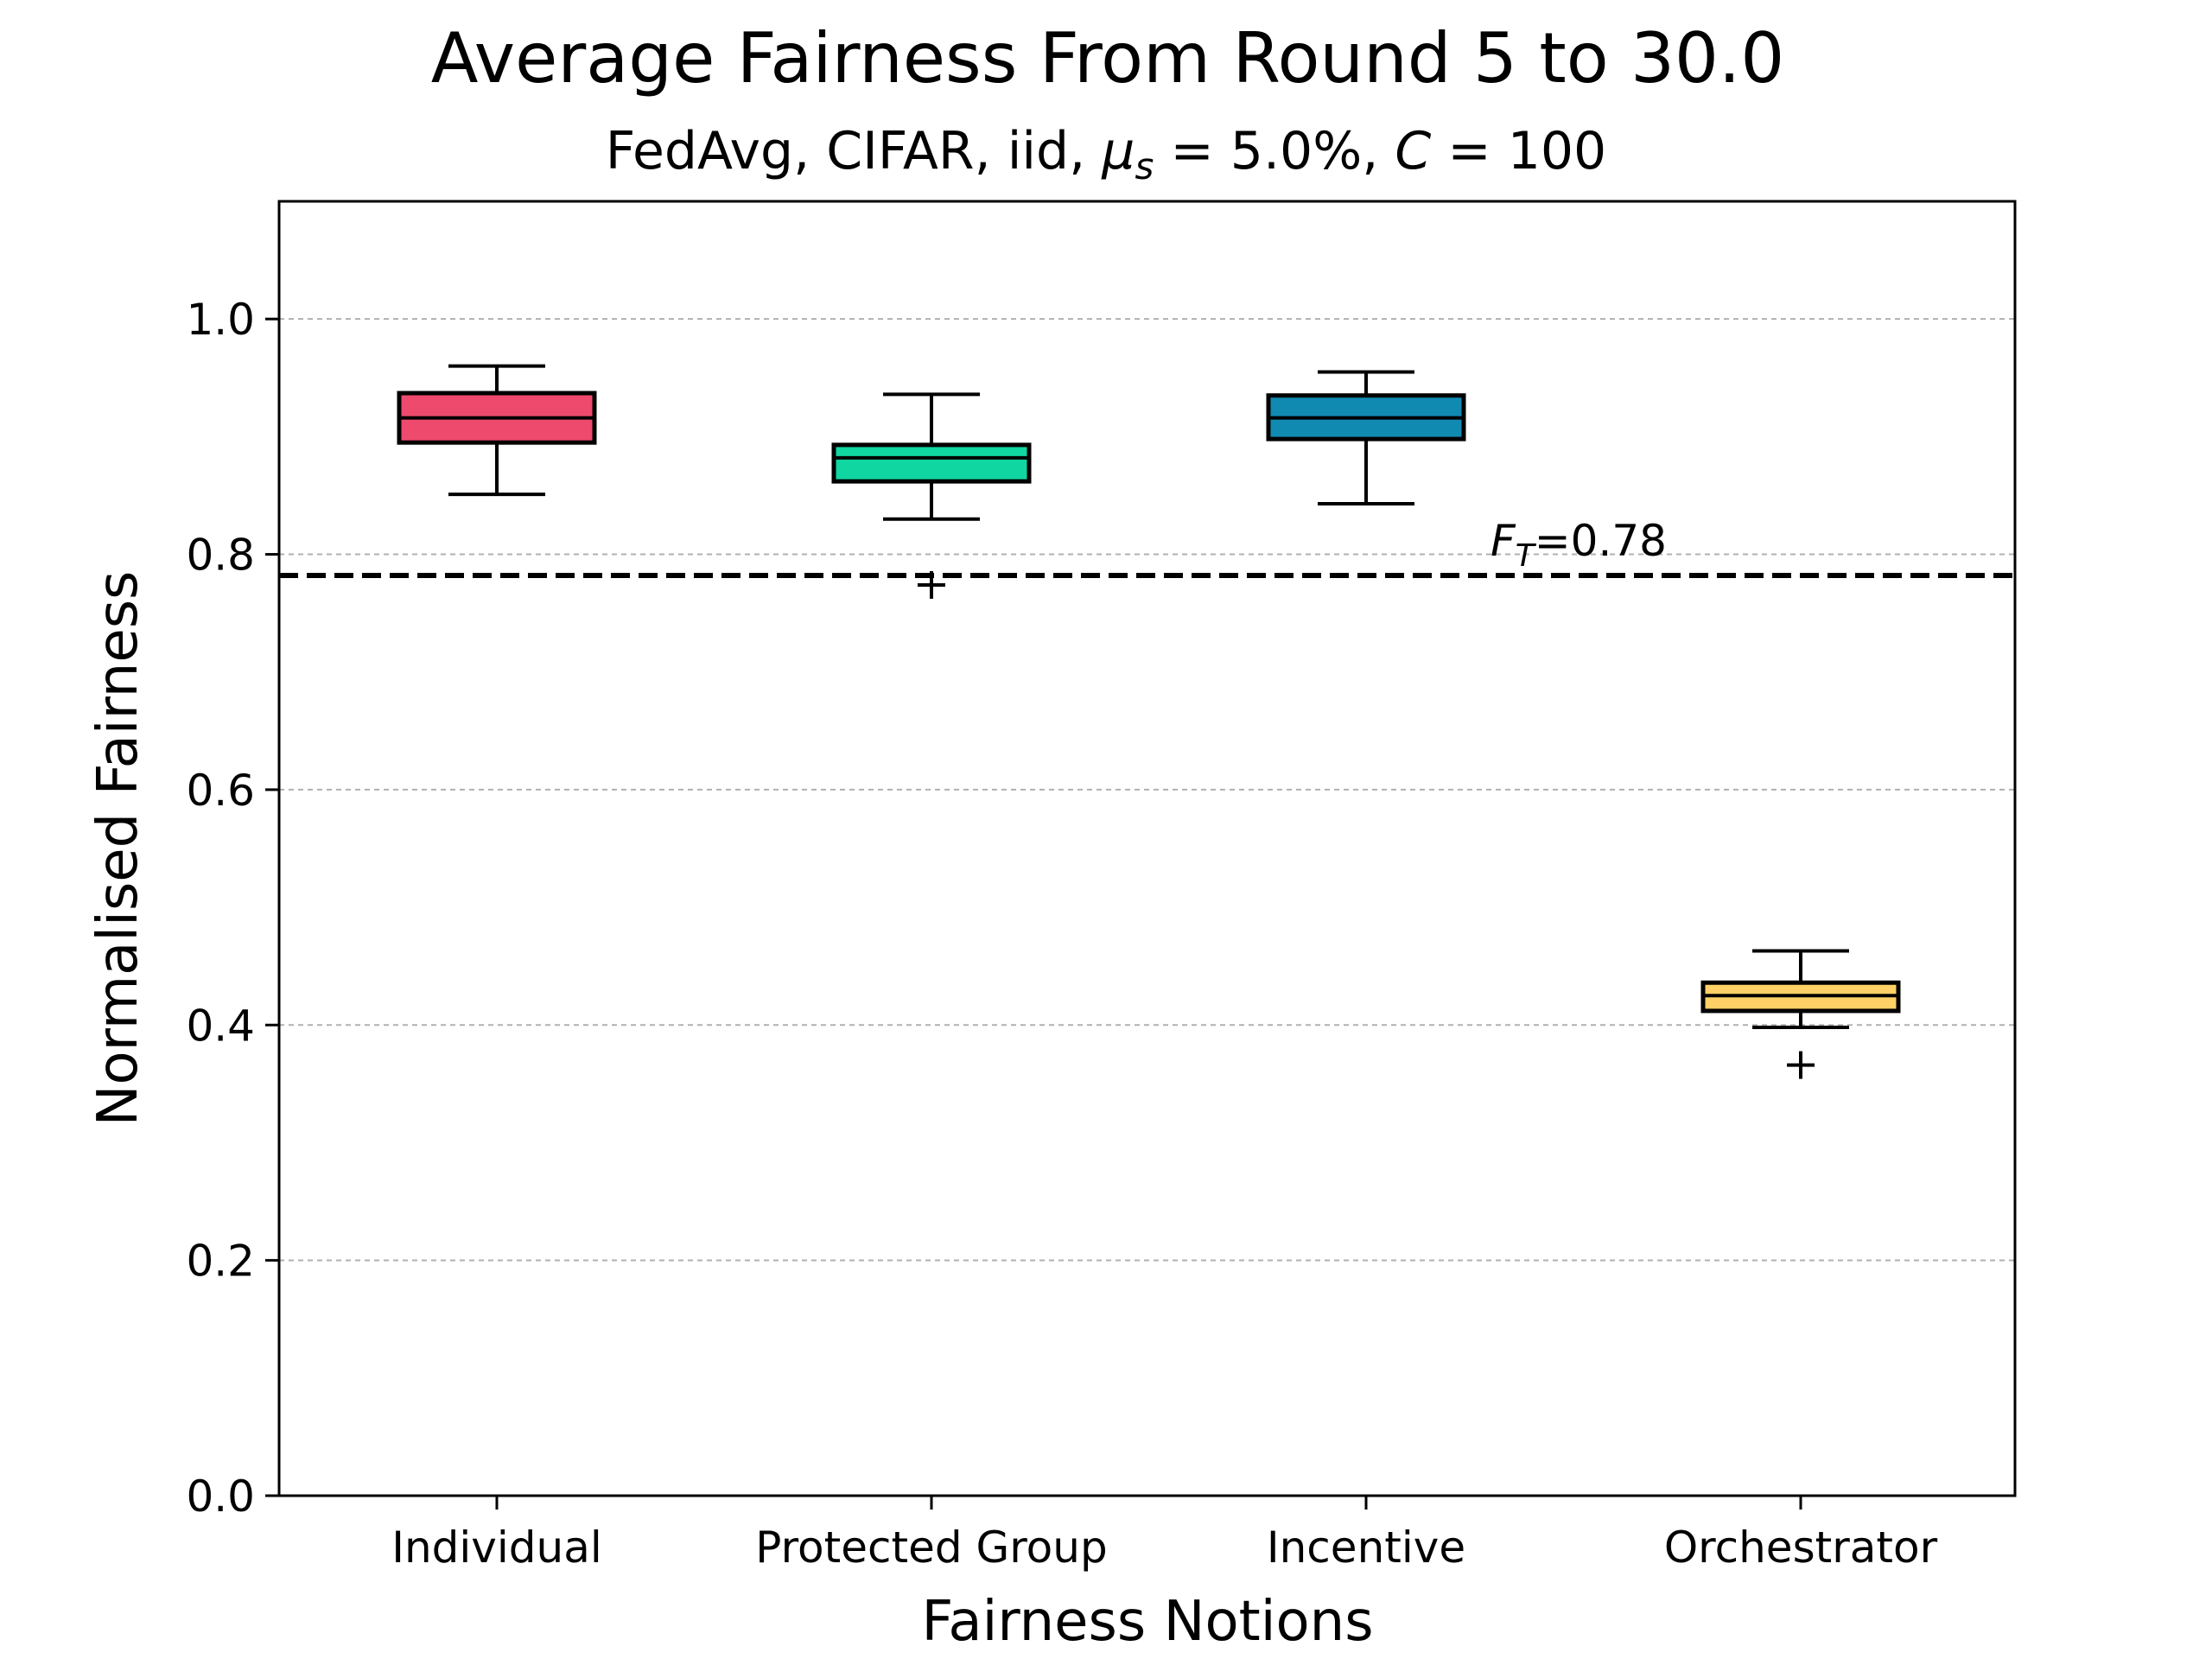 This screenshot has height=1659, width=2212. I want to click on box-individual, so click(497, 430).